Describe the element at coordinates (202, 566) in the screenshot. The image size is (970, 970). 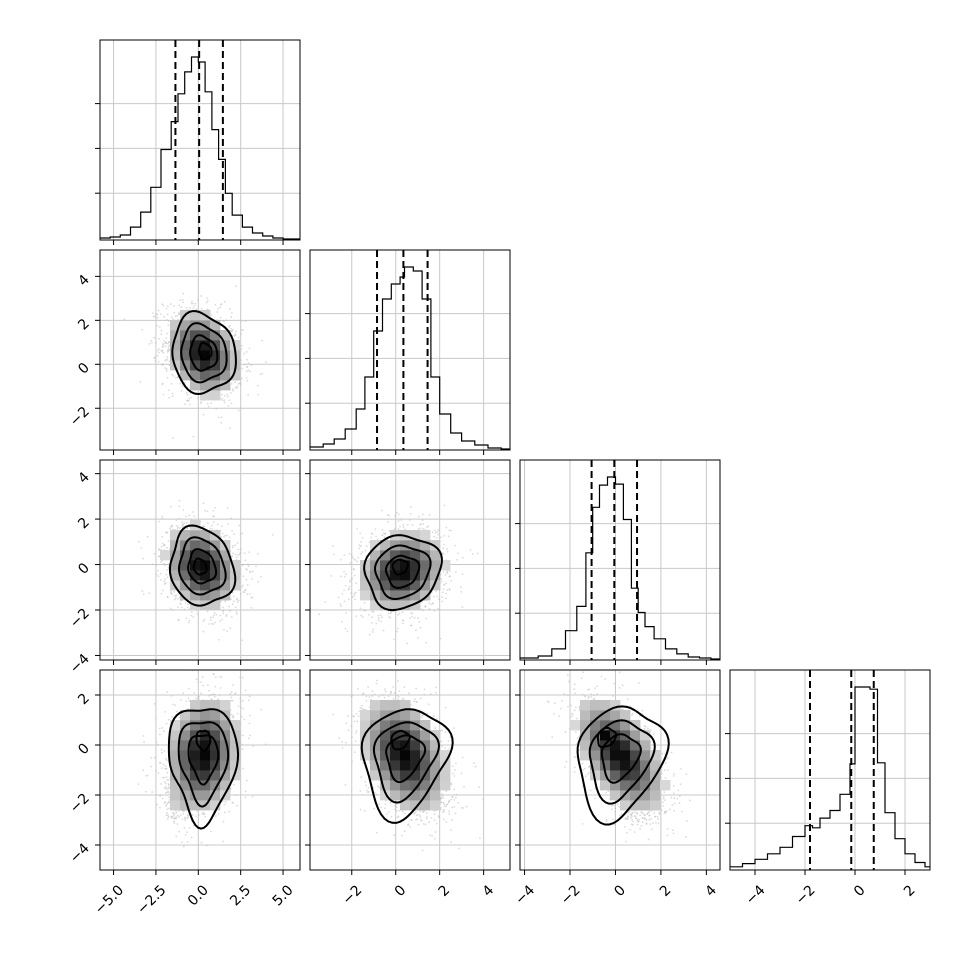
I see `contour-level` at that location.